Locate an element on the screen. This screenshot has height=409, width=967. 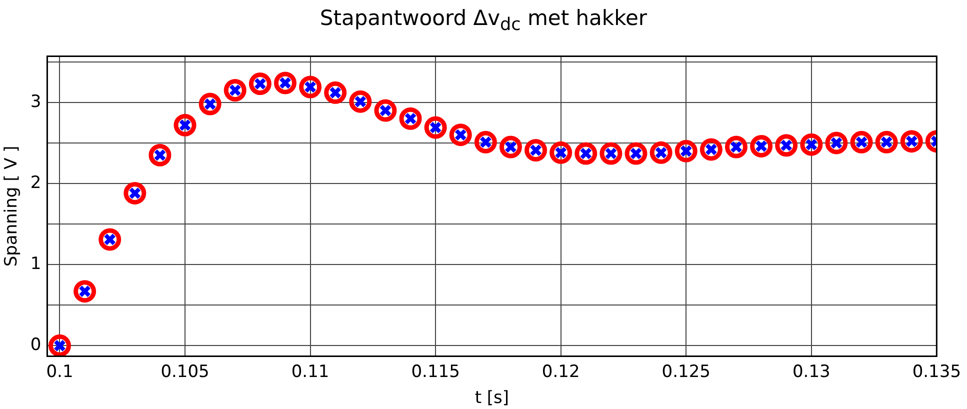
x-tick-label: 0.11 is located at coordinates (310, 372).